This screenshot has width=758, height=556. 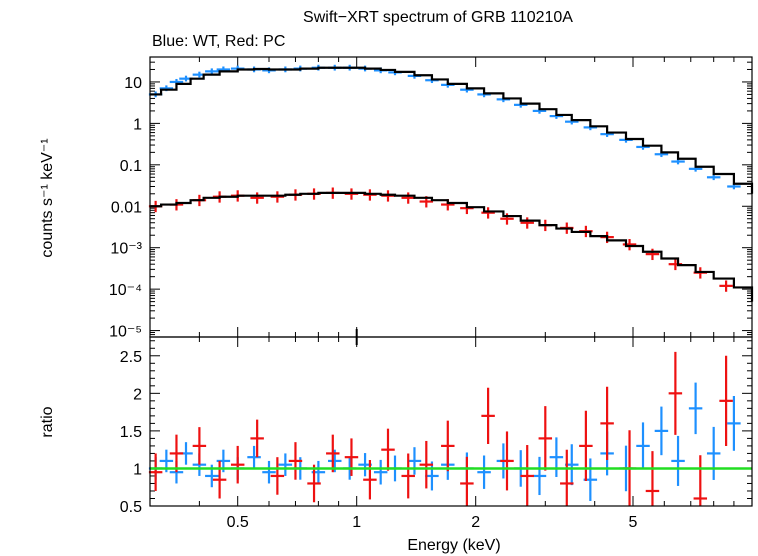 I want to click on bottom-y-axis-label: ratio, so click(x=47, y=421).